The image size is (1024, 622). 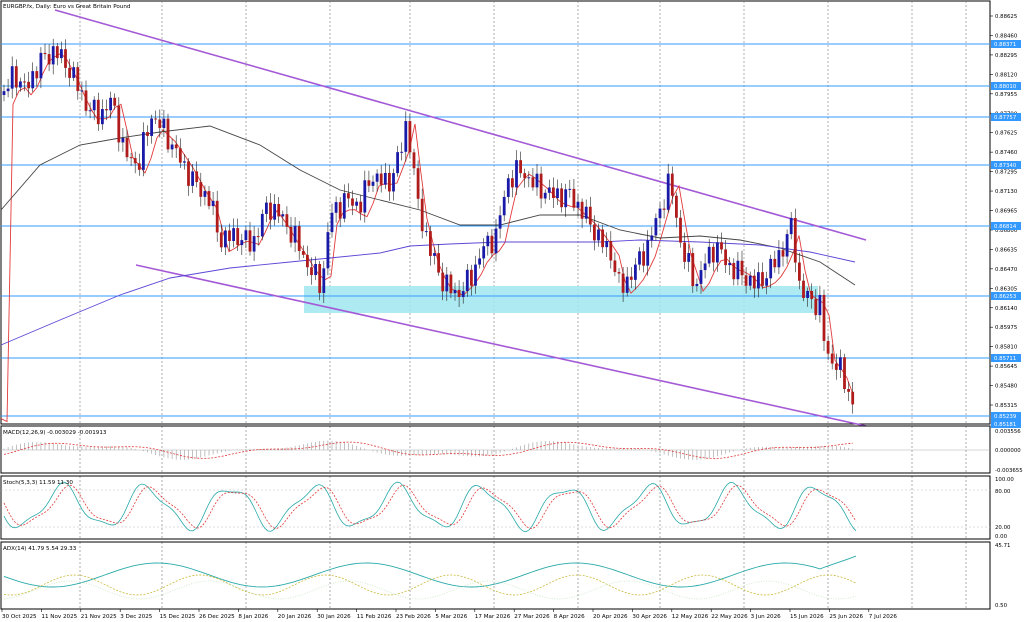 I want to click on adx-pane: ADX(14) 41.79 5.54 29.33, so click(x=495, y=575).